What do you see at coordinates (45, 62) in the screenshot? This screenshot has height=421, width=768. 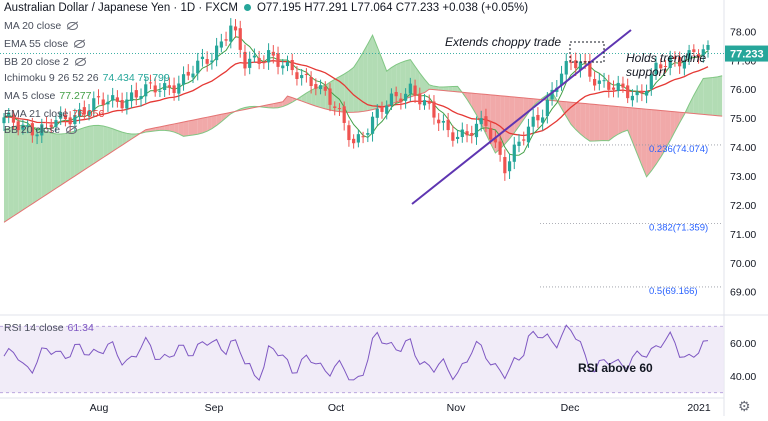 I see `indicator-bb20: BB 20 close 2` at bounding box center [45, 62].